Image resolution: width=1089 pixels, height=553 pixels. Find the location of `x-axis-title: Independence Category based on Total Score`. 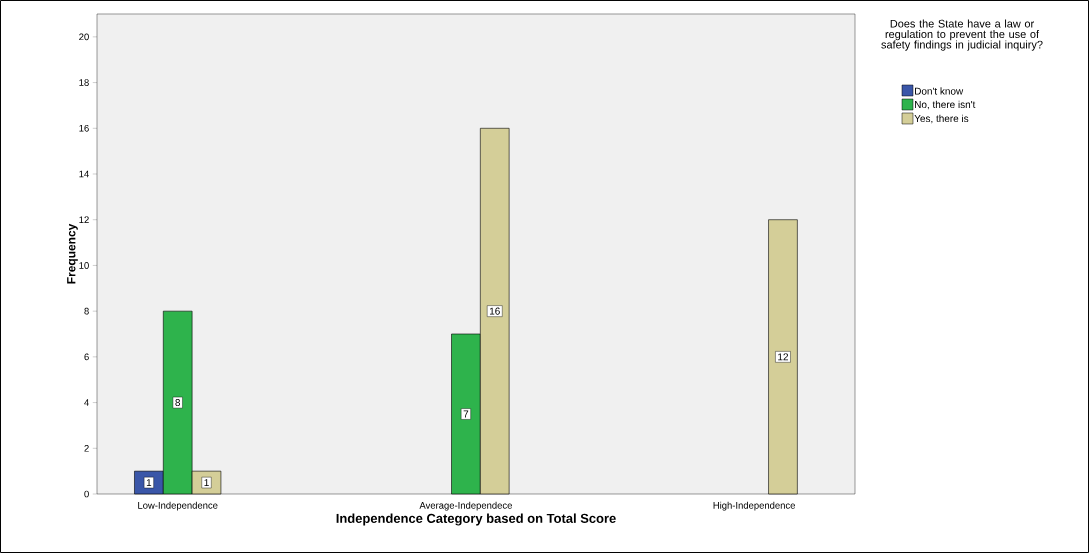

x-axis-title: Independence Category based on Total Score is located at coordinates (476, 519).